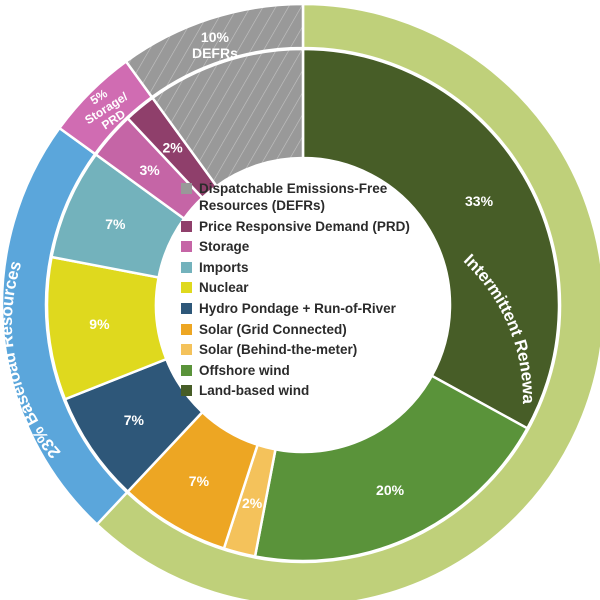 The image size is (600, 600). What do you see at coordinates (254, 391) in the screenshot?
I see `legend-label: Land-based wind` at bounding box center [254, 391].